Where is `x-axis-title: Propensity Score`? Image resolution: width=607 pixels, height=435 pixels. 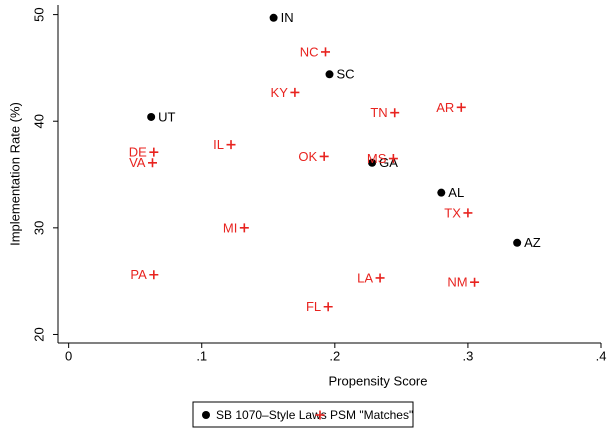
x-axis-title: Propensity Score is located at coordinates (378, 380).